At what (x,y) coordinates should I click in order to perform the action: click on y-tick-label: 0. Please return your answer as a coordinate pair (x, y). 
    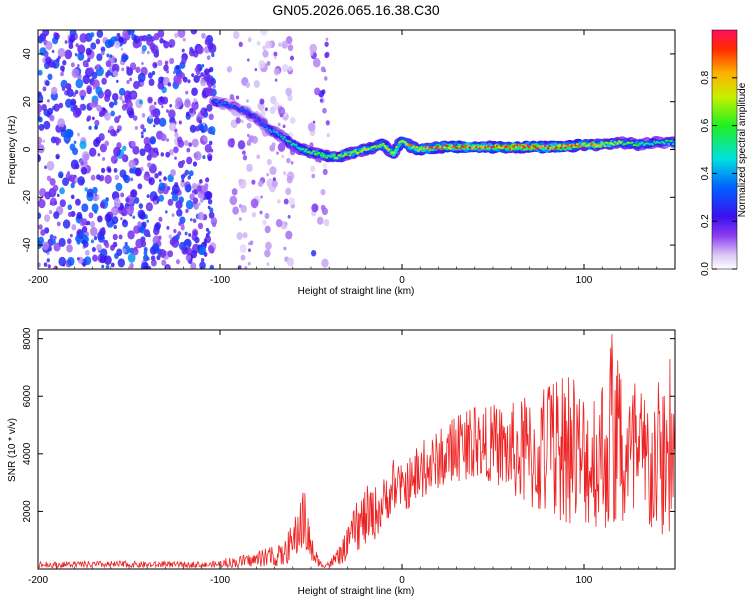
    Looking at the image, I should click on (27, 149).